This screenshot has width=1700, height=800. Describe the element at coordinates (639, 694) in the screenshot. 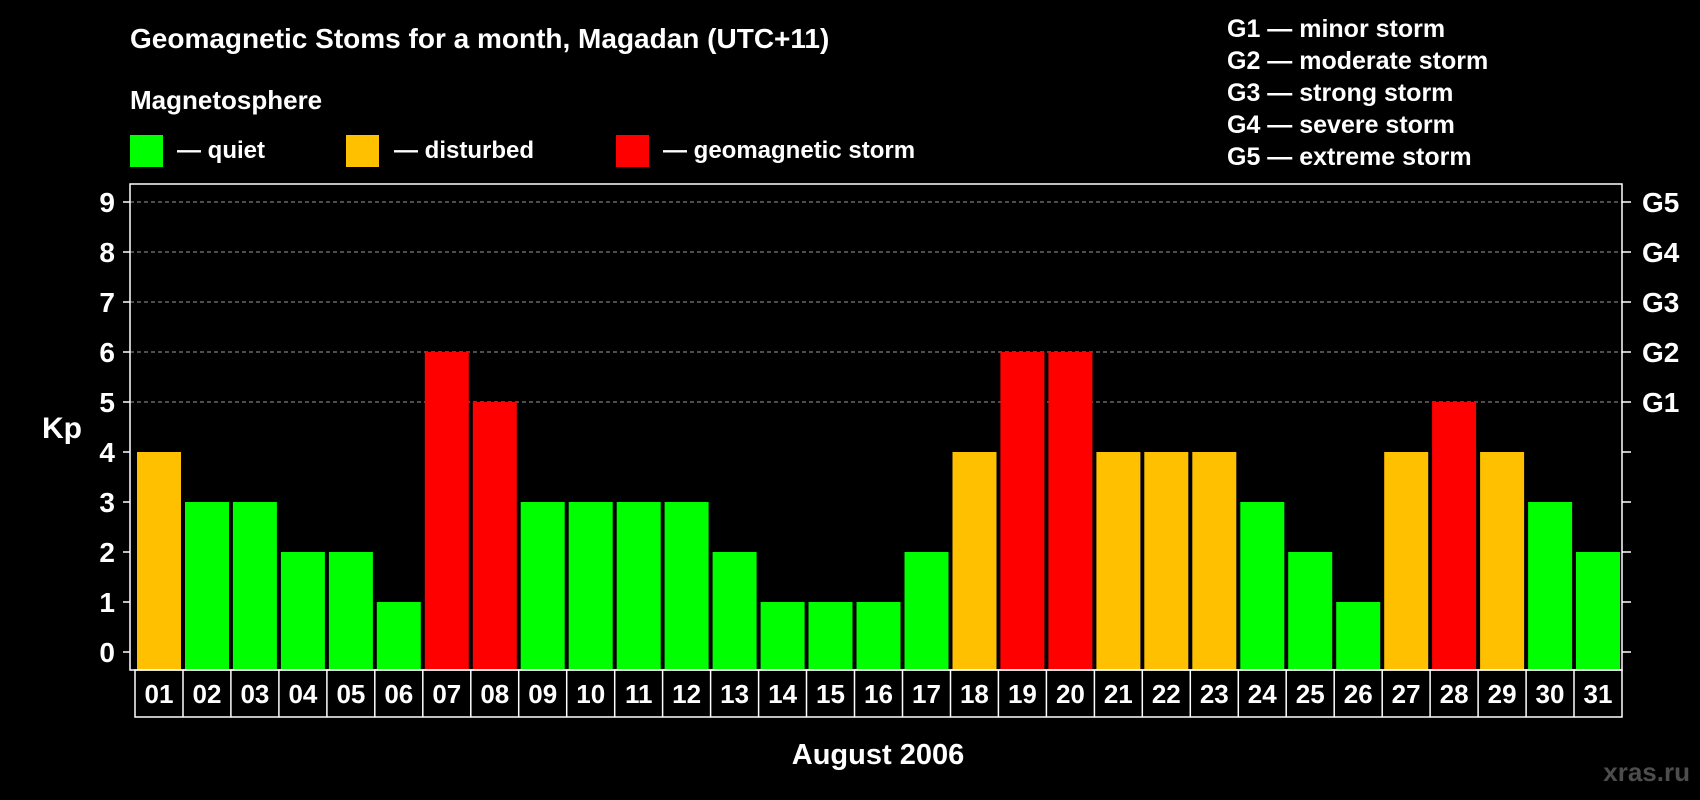

I see `x-tick-label: 11` at that location.